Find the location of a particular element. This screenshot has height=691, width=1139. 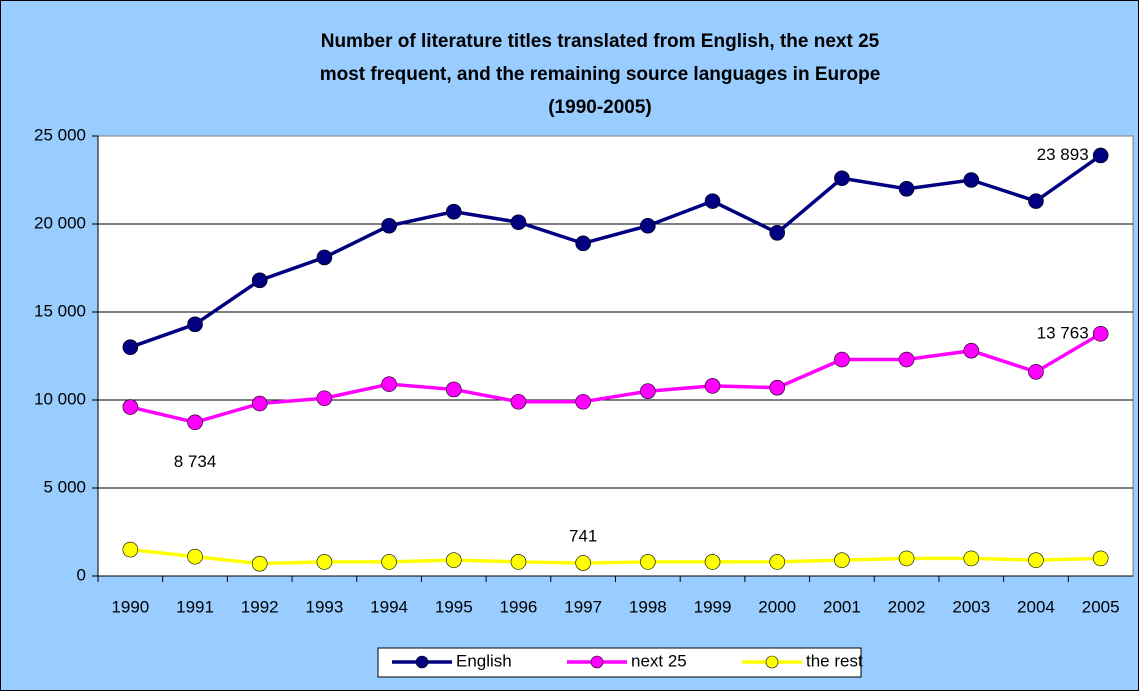

y-tick-label: 15 000 is located at coordinates (60, 310).